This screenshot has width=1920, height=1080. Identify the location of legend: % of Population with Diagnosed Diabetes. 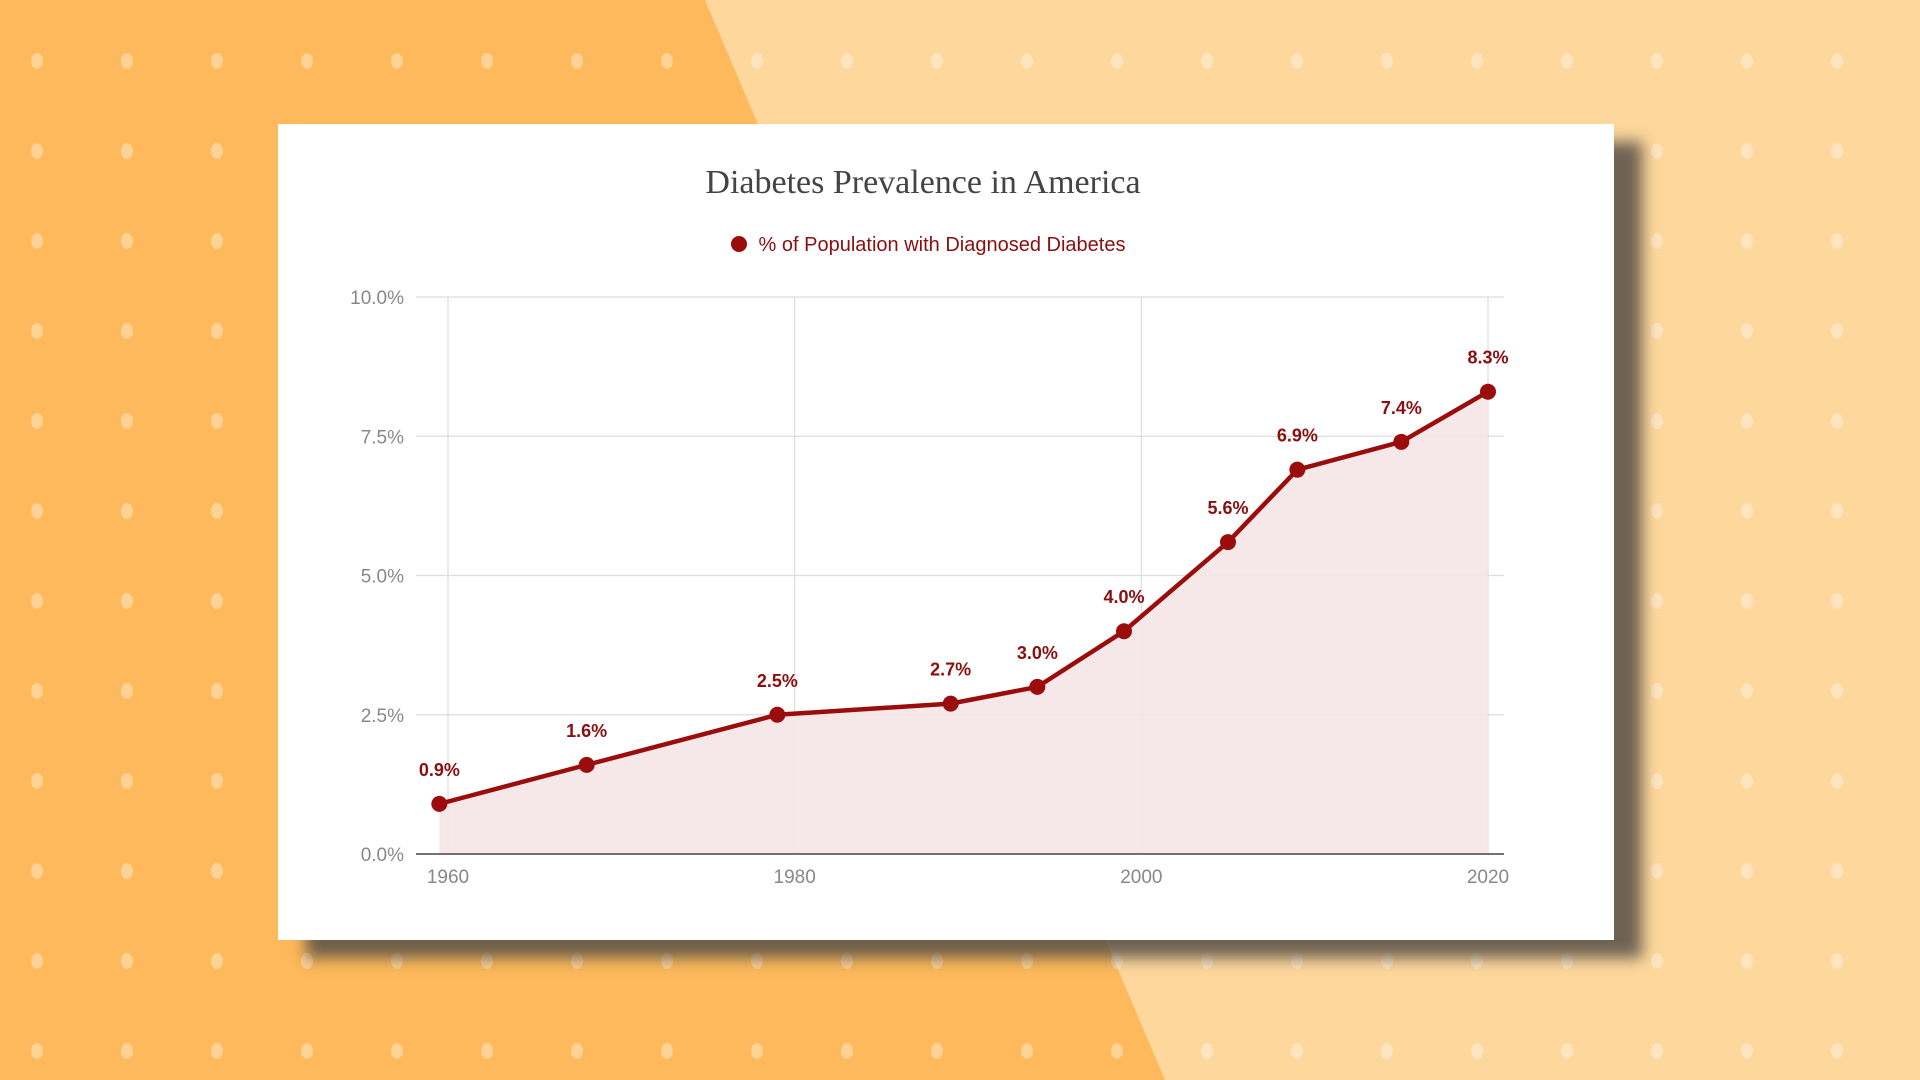
(928, 245).